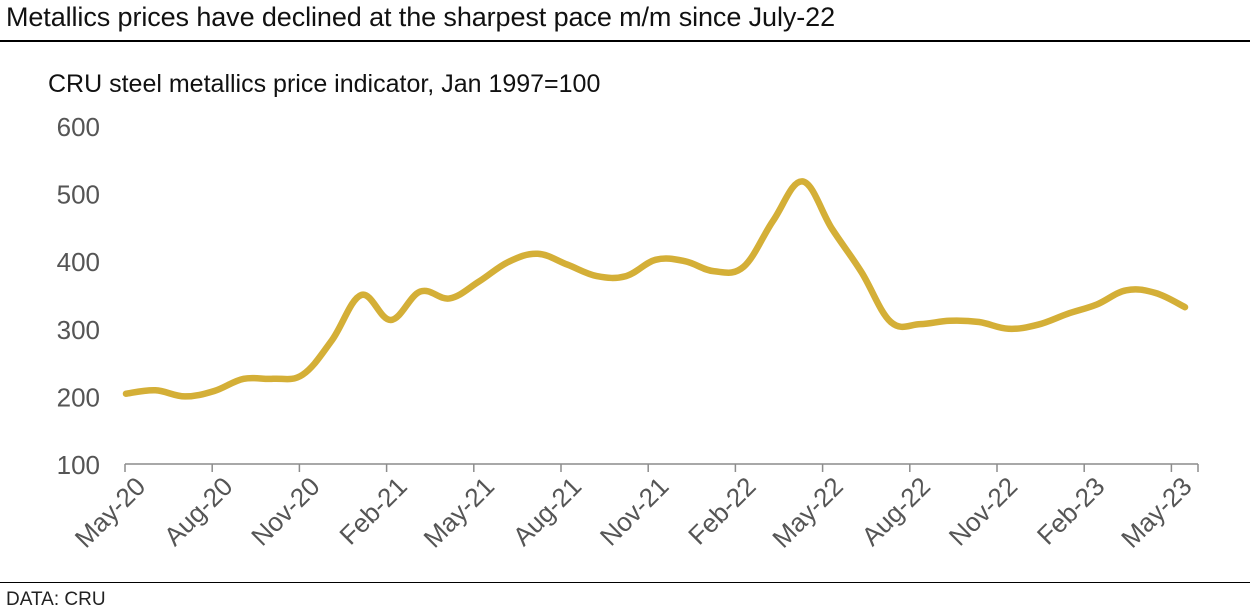 Image resolution: width=1254 pixels, height=616 pixels. Describe the element at coordinates (1070, 510) in the screenshot. I see `x-tick-label: Feb-23` at that location.